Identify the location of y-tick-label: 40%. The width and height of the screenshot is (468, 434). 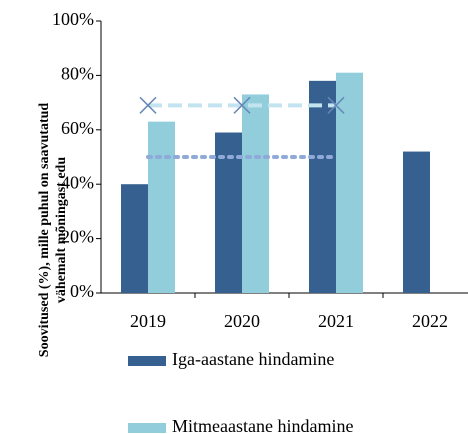
(77, 182).